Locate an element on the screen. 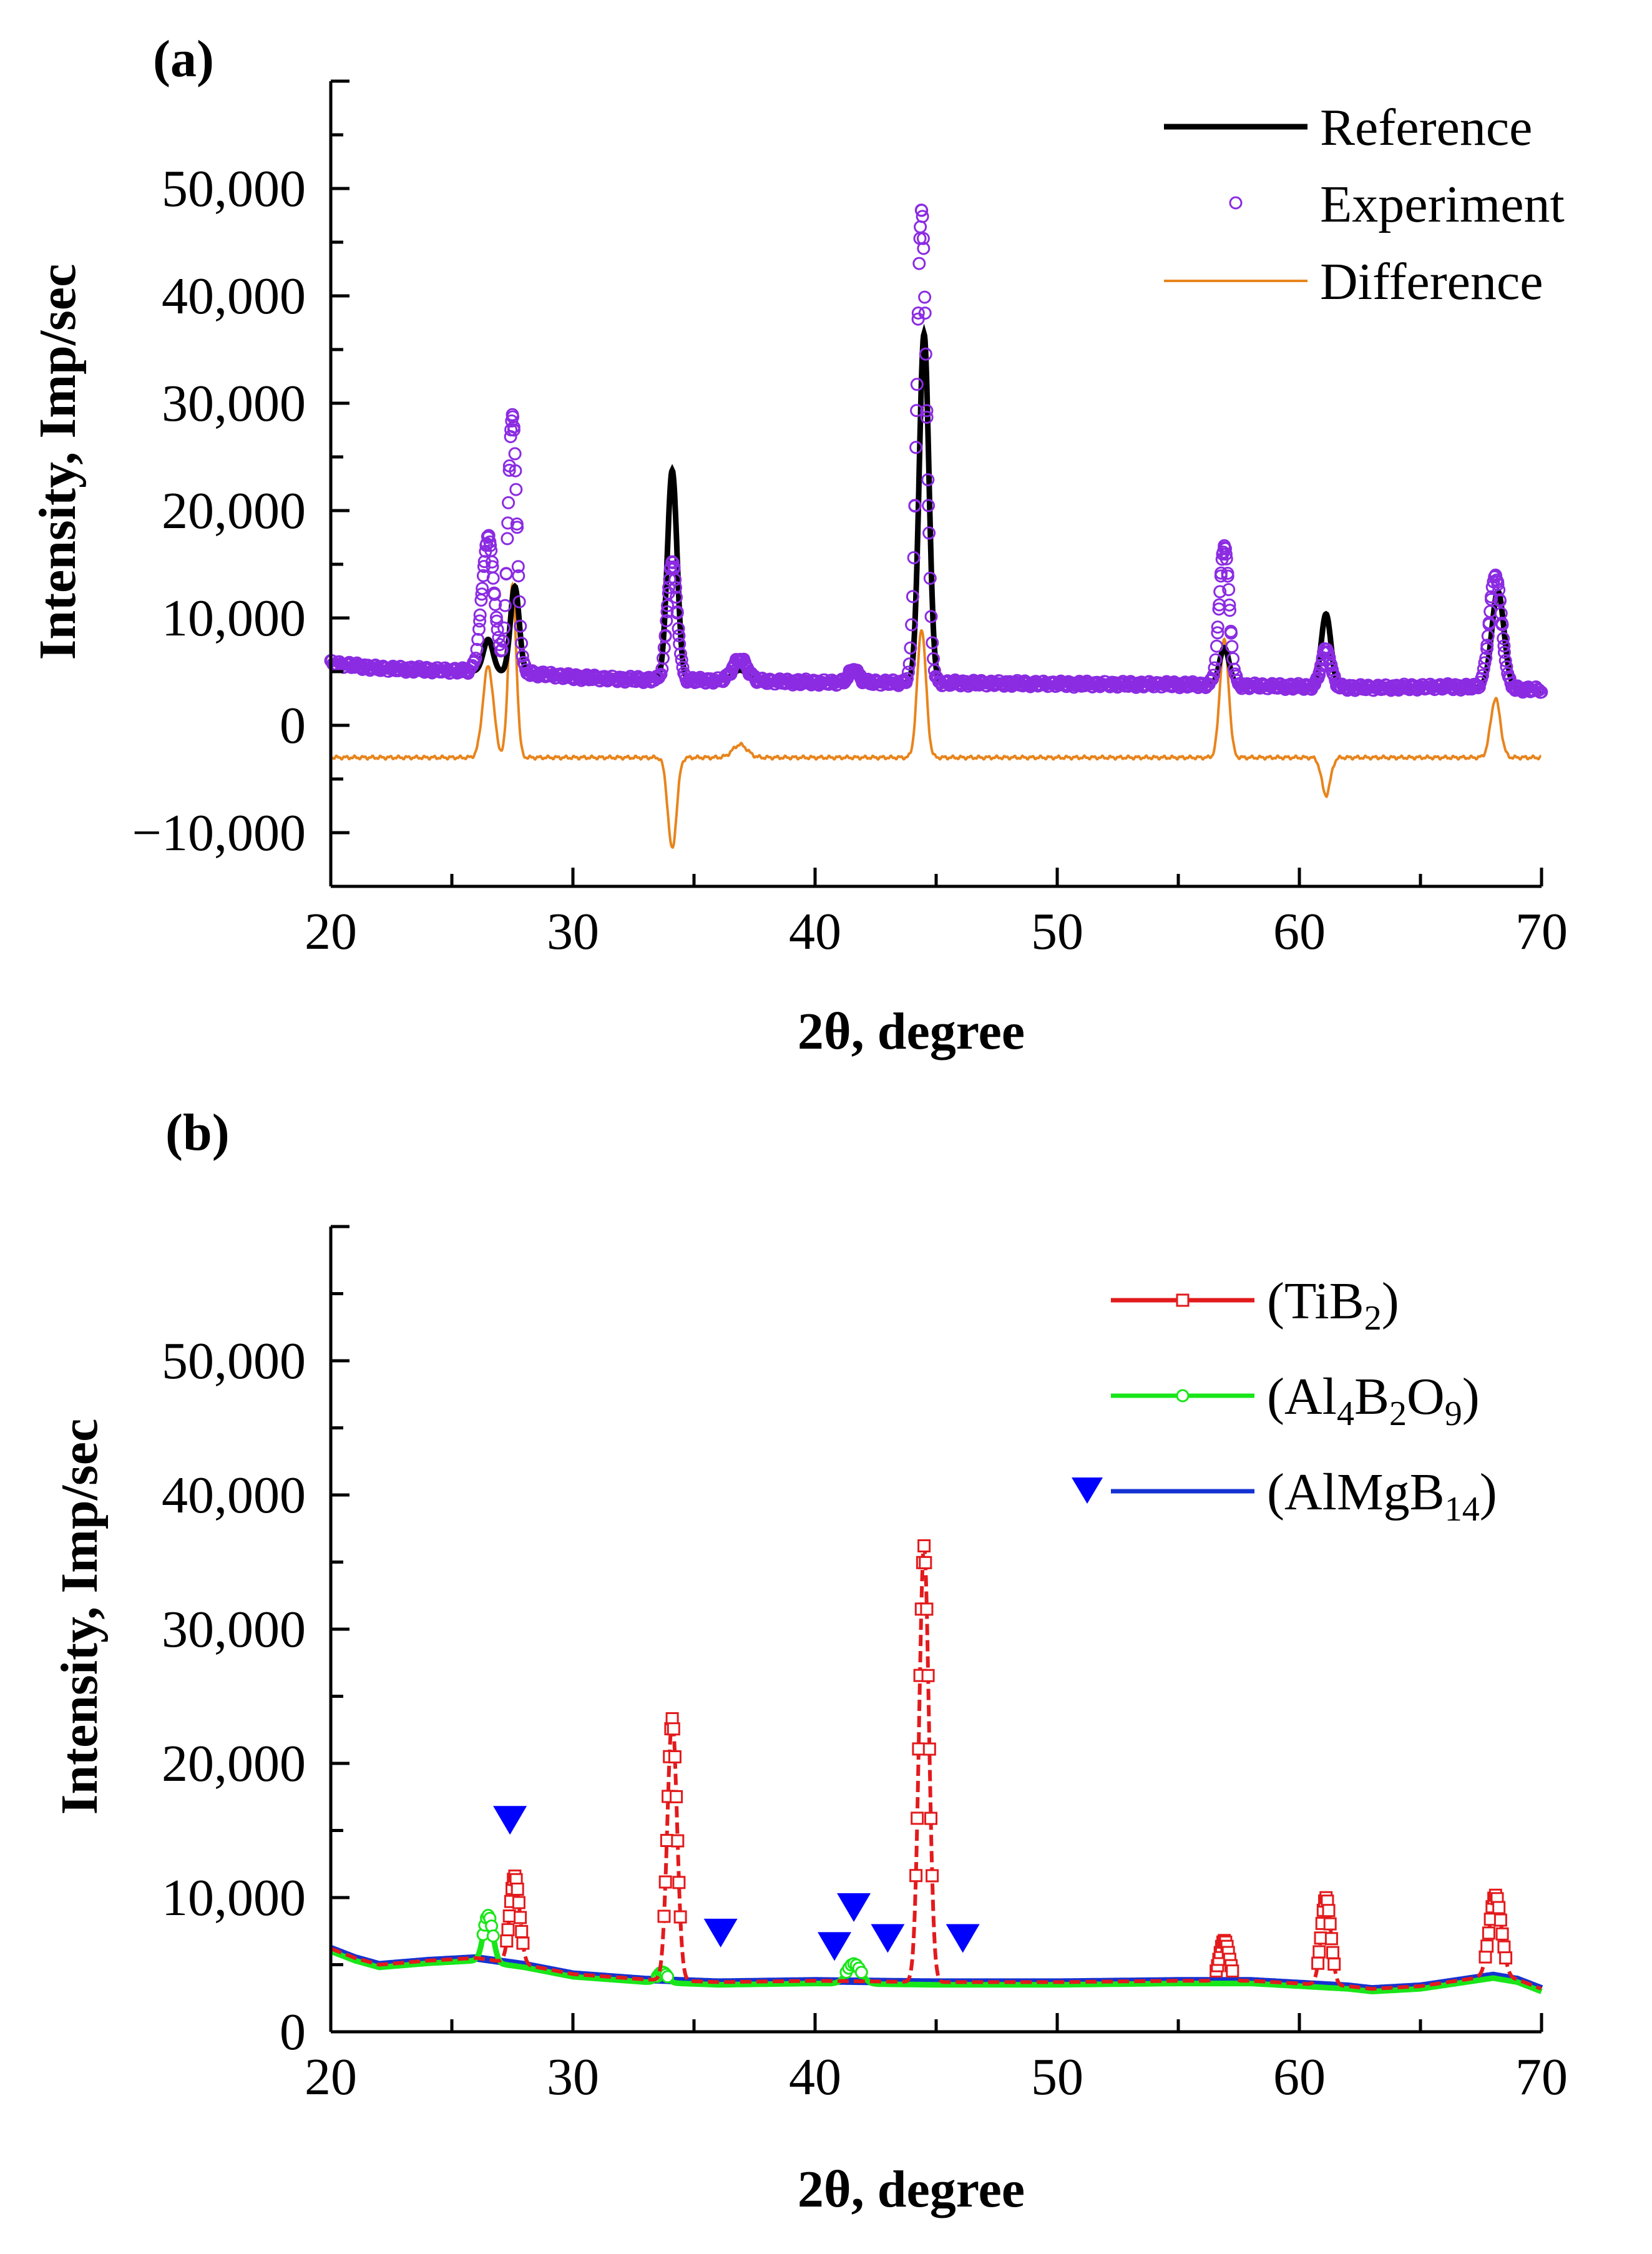 This screenshot has height=2254, width=1652. x-tick-label: 60 is located at coordinates (1299, 932).